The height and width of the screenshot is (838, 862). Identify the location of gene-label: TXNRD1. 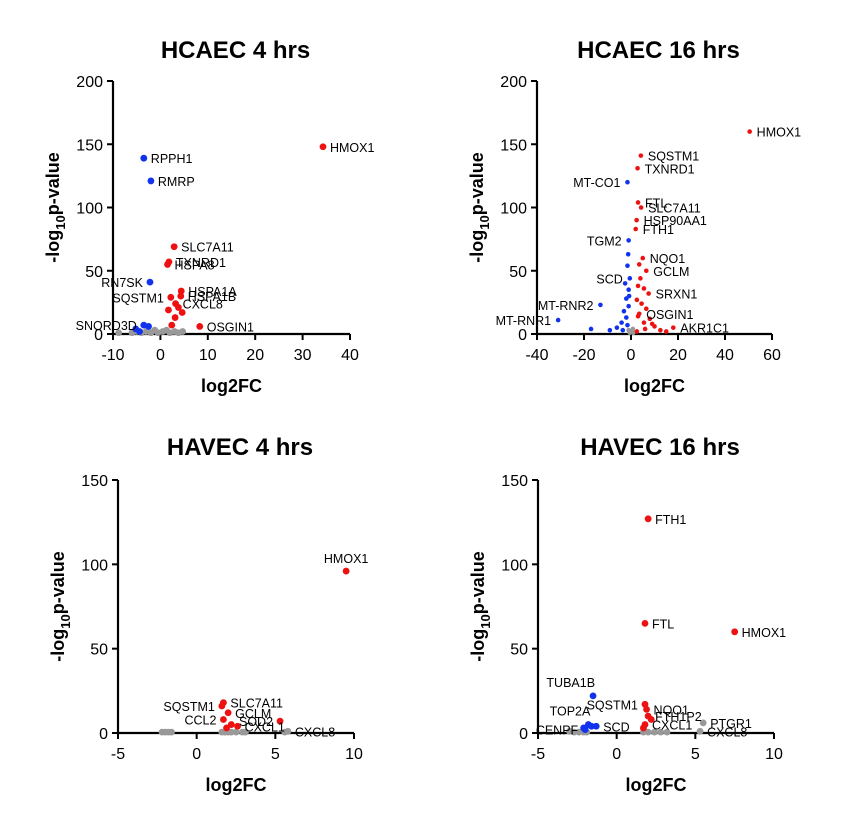
(670, 169).